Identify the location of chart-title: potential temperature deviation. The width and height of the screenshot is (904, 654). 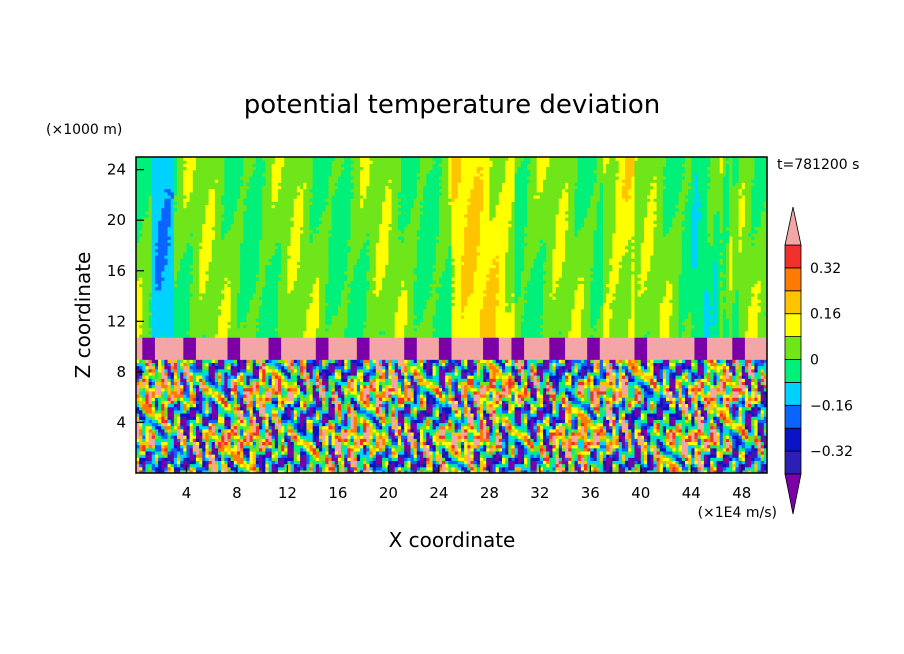
(452, 105).